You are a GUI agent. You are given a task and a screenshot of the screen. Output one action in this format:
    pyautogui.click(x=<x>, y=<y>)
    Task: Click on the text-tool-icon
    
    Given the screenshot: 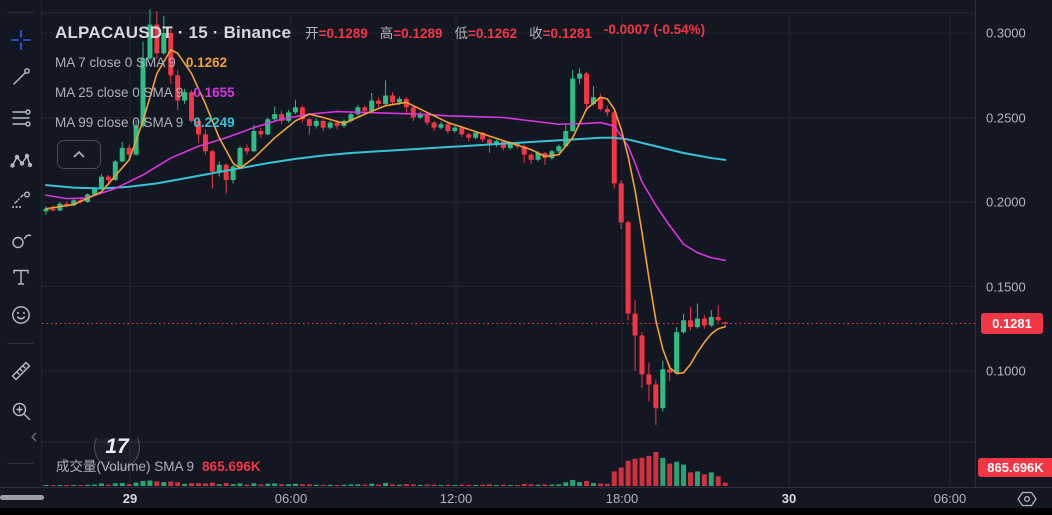 What is the action you would take?
    pyautogui.click(x=21, y=277)
    